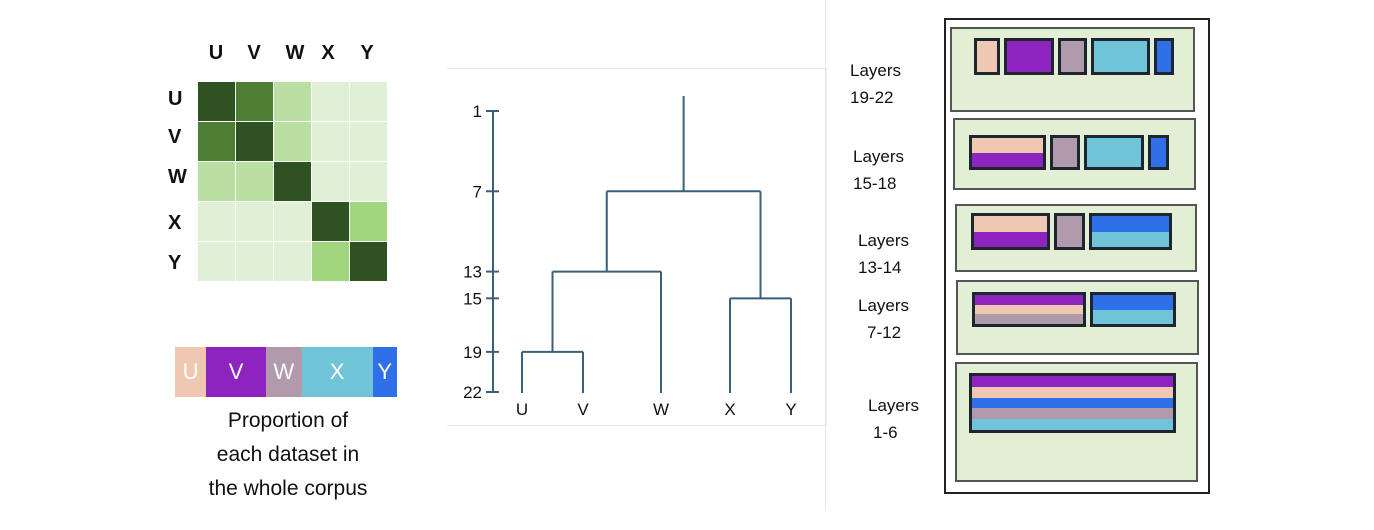 This screenshot has width=1374, height=530. I want to click on row-label: V, so click(175, 137).